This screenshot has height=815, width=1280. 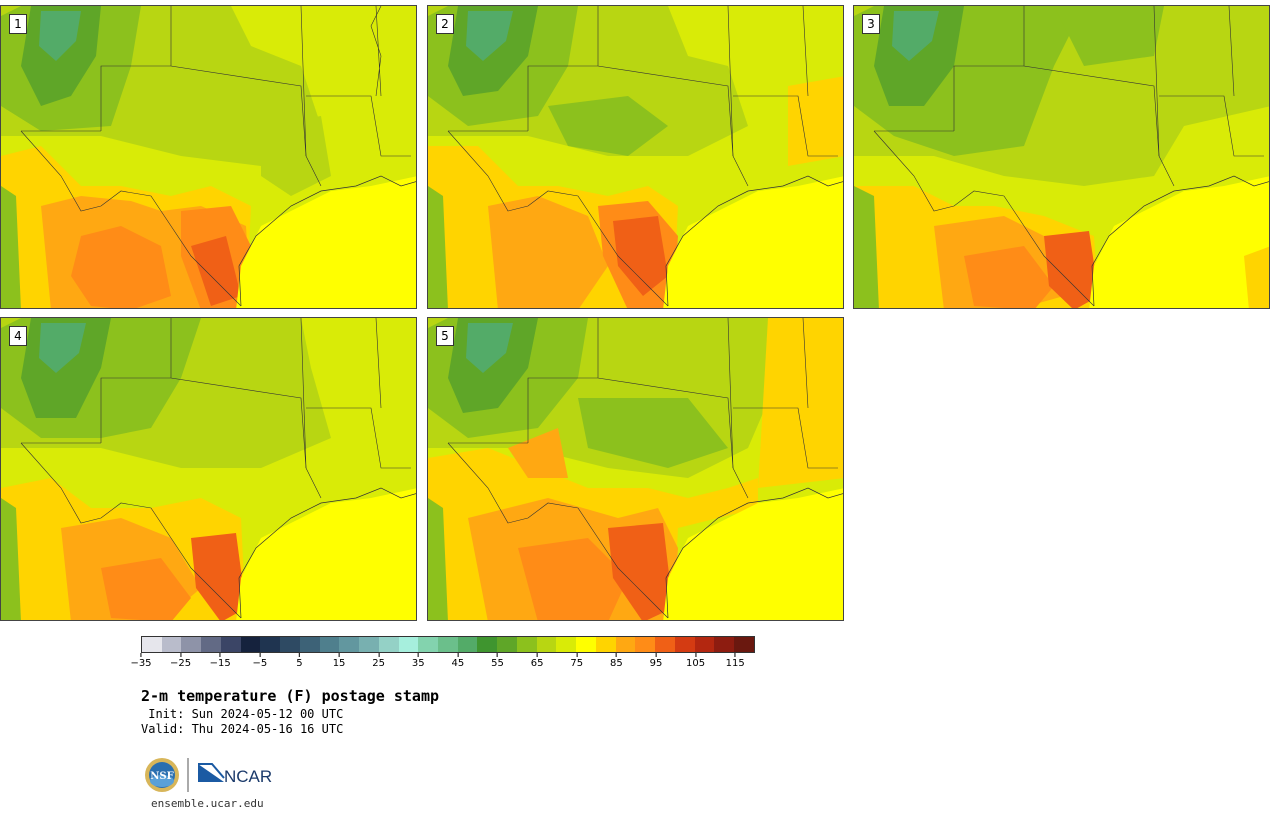 What do you see at coordinates (140, 661) in the screenshot?
I see `colorbar-tick-label: −35` at bounding box center [140, 661].